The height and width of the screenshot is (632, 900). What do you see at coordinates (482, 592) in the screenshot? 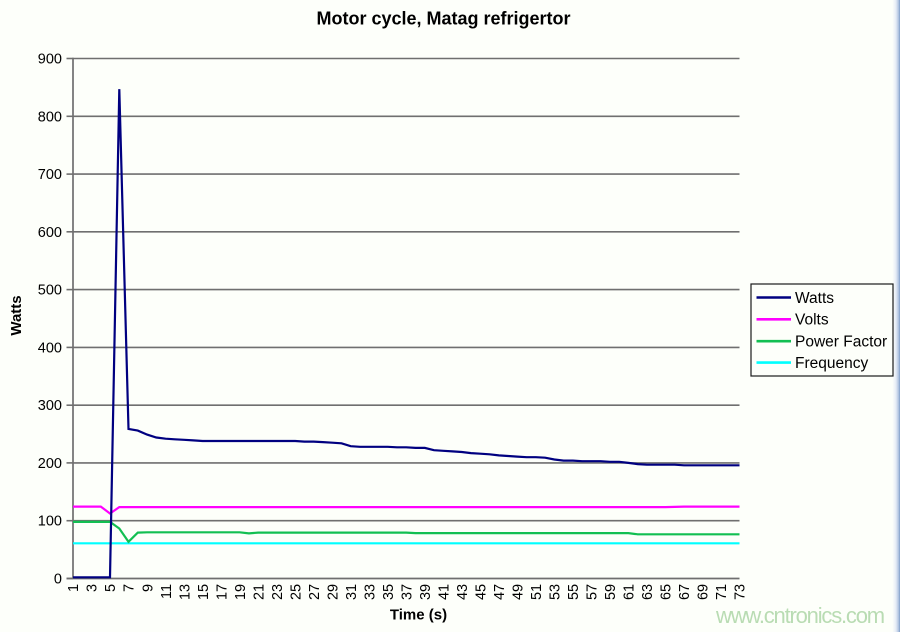
I see `svg-text: 45` at bounding box center [482, 592].